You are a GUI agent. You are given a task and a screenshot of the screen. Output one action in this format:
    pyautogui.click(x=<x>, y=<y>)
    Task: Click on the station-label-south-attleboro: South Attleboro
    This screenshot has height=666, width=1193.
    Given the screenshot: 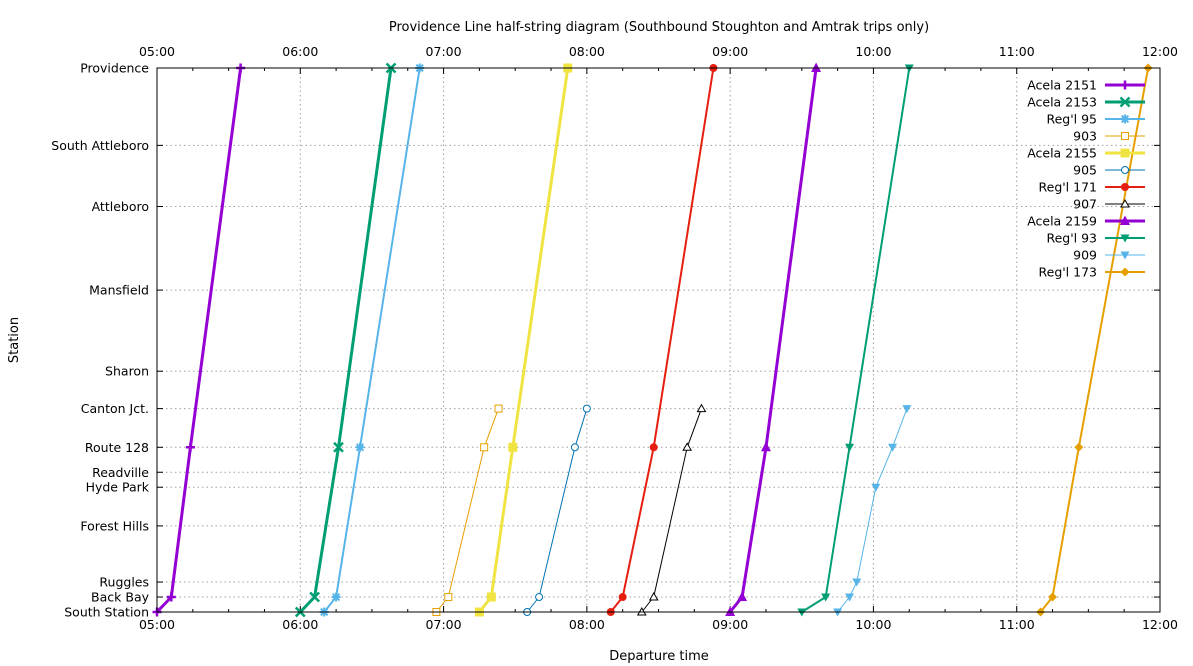 What is the action you would take?
    pyautogui.click(x=100, y=145)
    